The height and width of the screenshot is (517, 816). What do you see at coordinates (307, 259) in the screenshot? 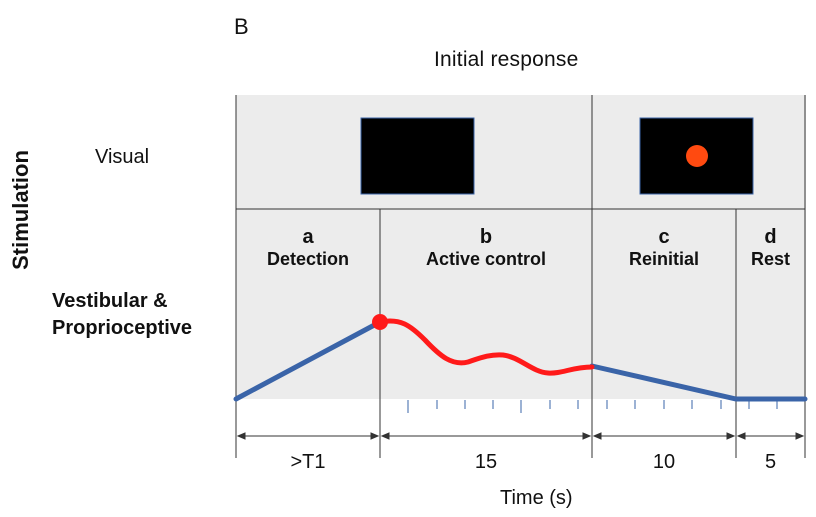
I see `phase-a-name: Detection` at bounding box center [307, 259].